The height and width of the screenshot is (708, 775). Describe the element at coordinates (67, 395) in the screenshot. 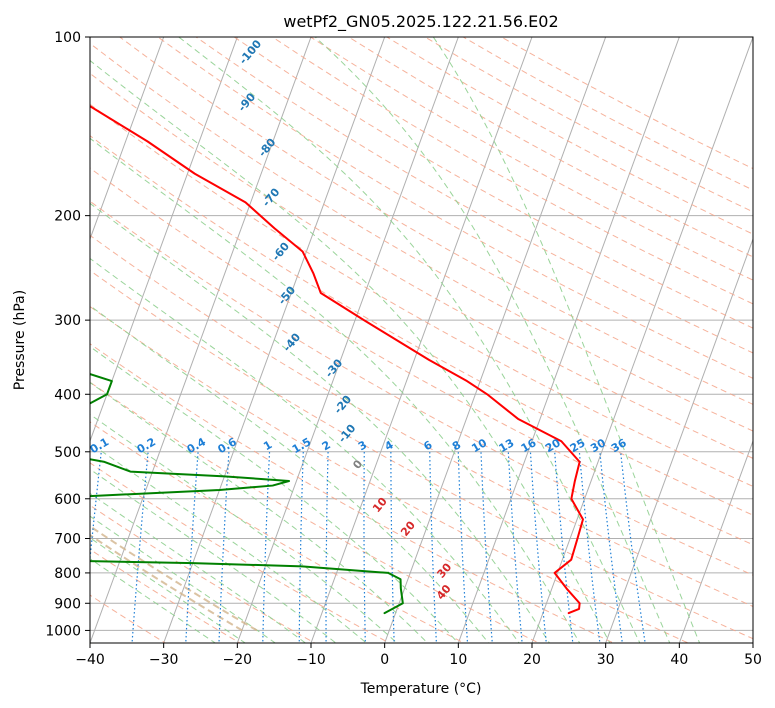

I see `y-tick-label: 400` at that location.